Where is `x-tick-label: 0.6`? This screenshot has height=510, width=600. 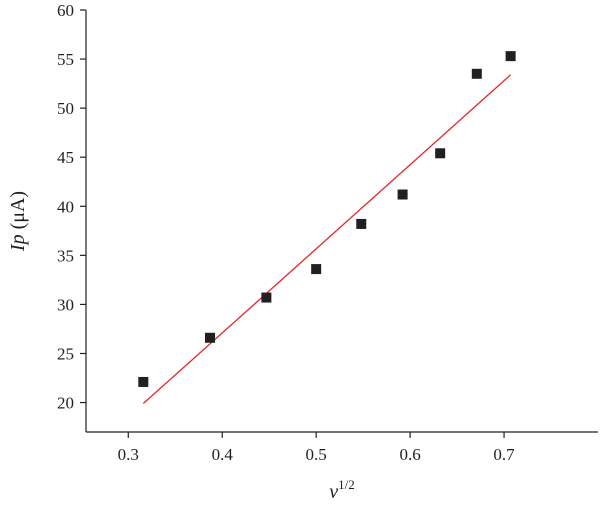 x-tick-label: 0.6 is located at coordinates (409, 454).